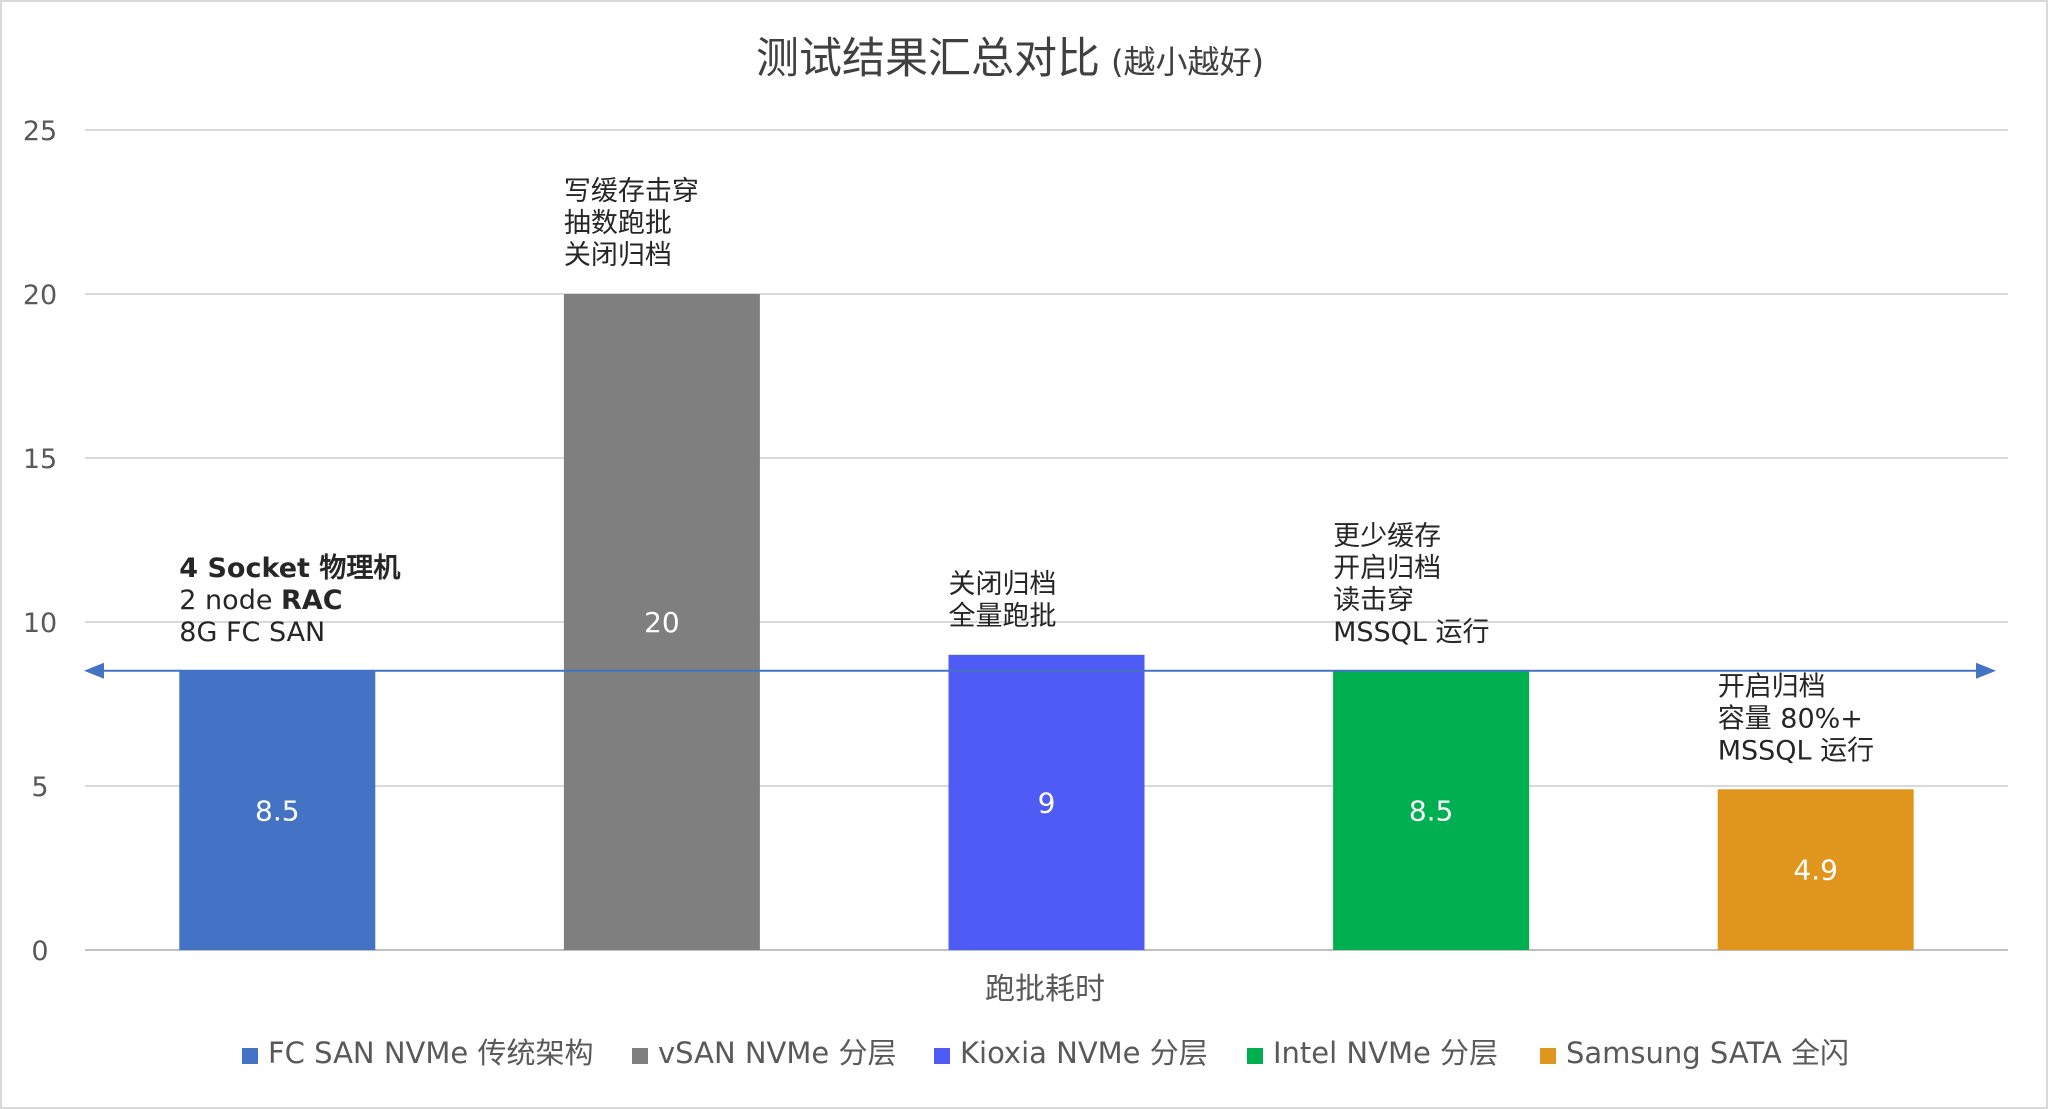 The image size is (2048, 1109). I want to click on bar-annotation-line: 2 node RAC, so click(260, 600).